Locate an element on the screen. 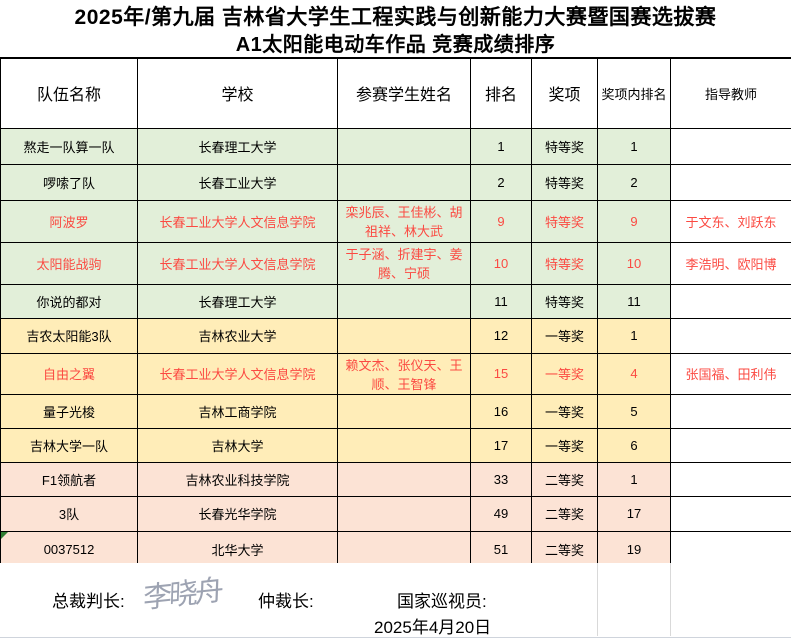 The width and height of the screenshot is (791, 641). cell-award-rank: 5 is located at coordinates (634, 411).